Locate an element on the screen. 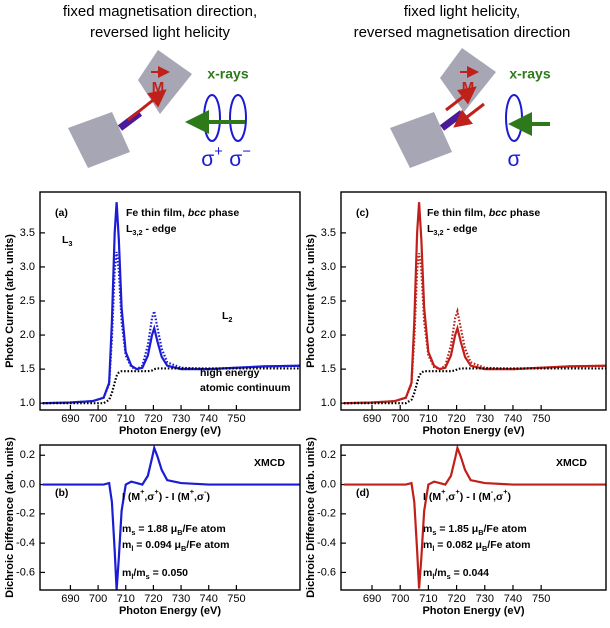 This screenshot has width=610, height=628. helicity is located at coordinates (514, 118).